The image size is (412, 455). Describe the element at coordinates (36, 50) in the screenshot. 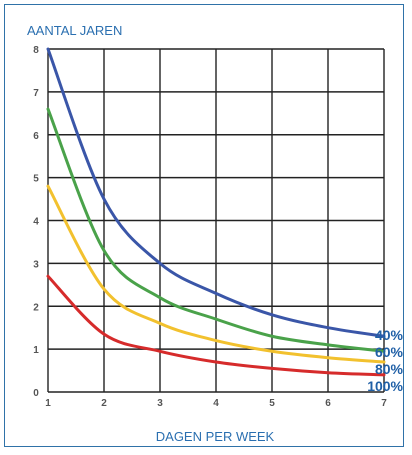

I see `y-tick-label: 8` at that location.